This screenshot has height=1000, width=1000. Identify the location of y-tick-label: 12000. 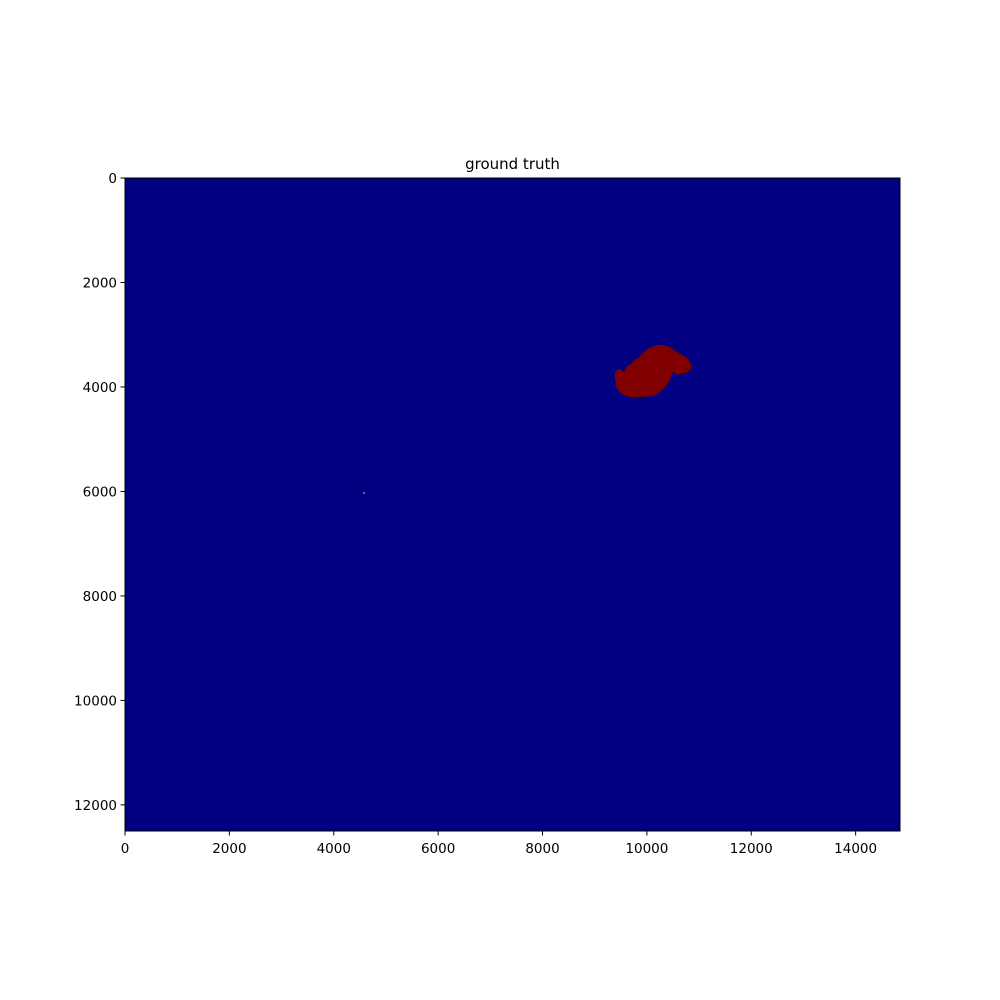
(95, 806).